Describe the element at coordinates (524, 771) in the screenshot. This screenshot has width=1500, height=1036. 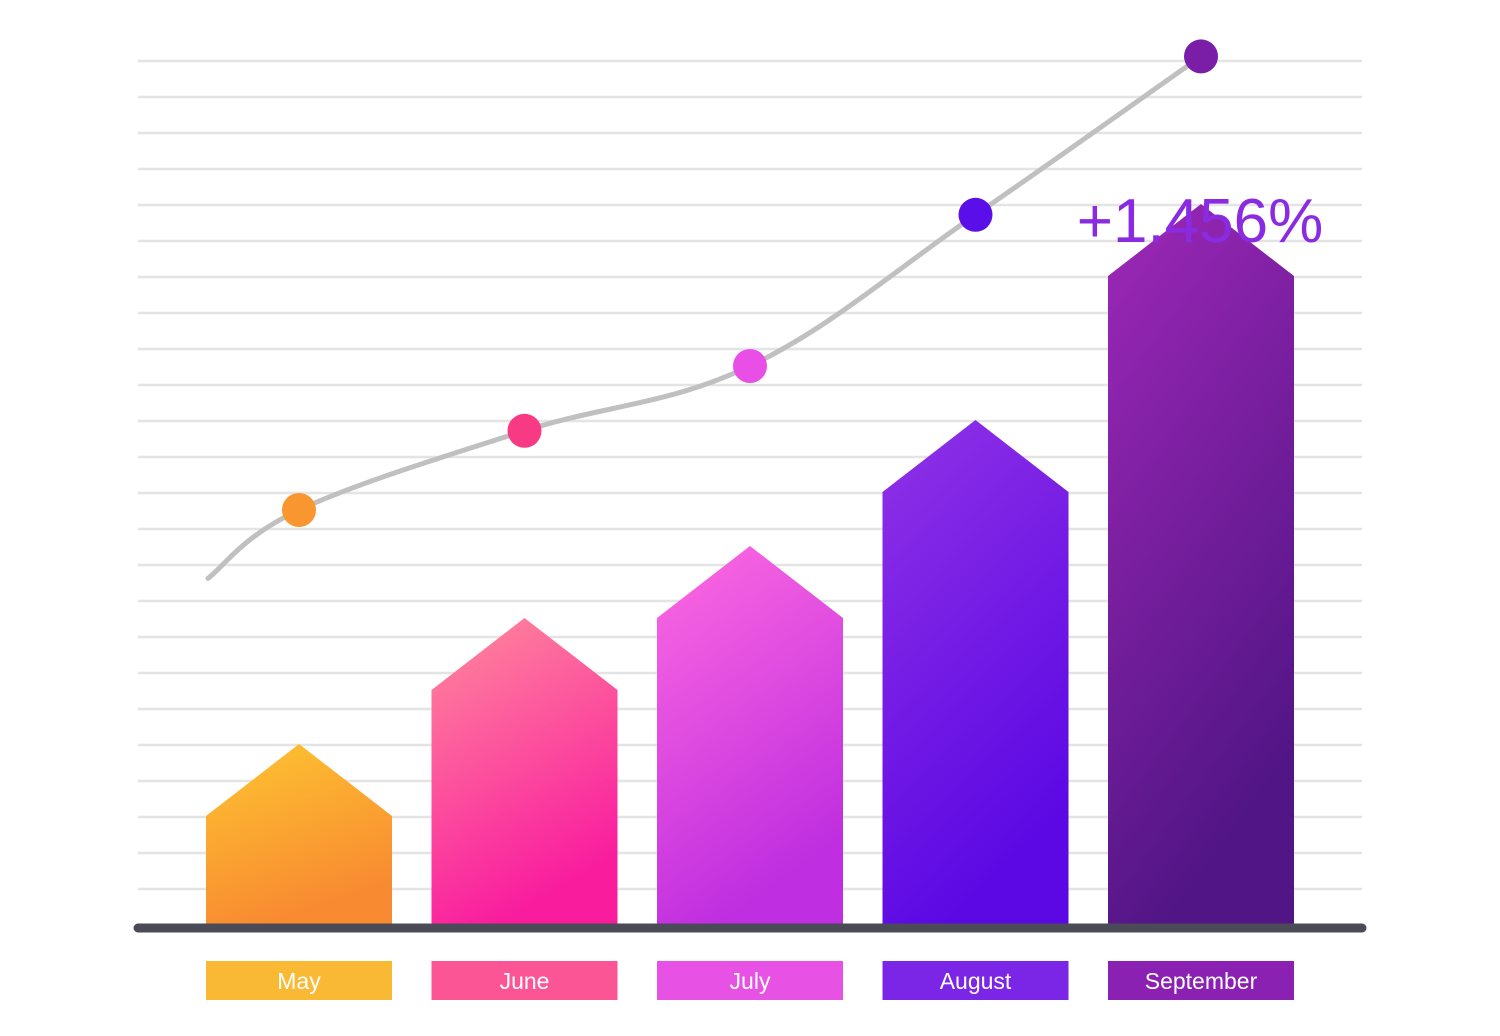
I see `bar-june` at that location.